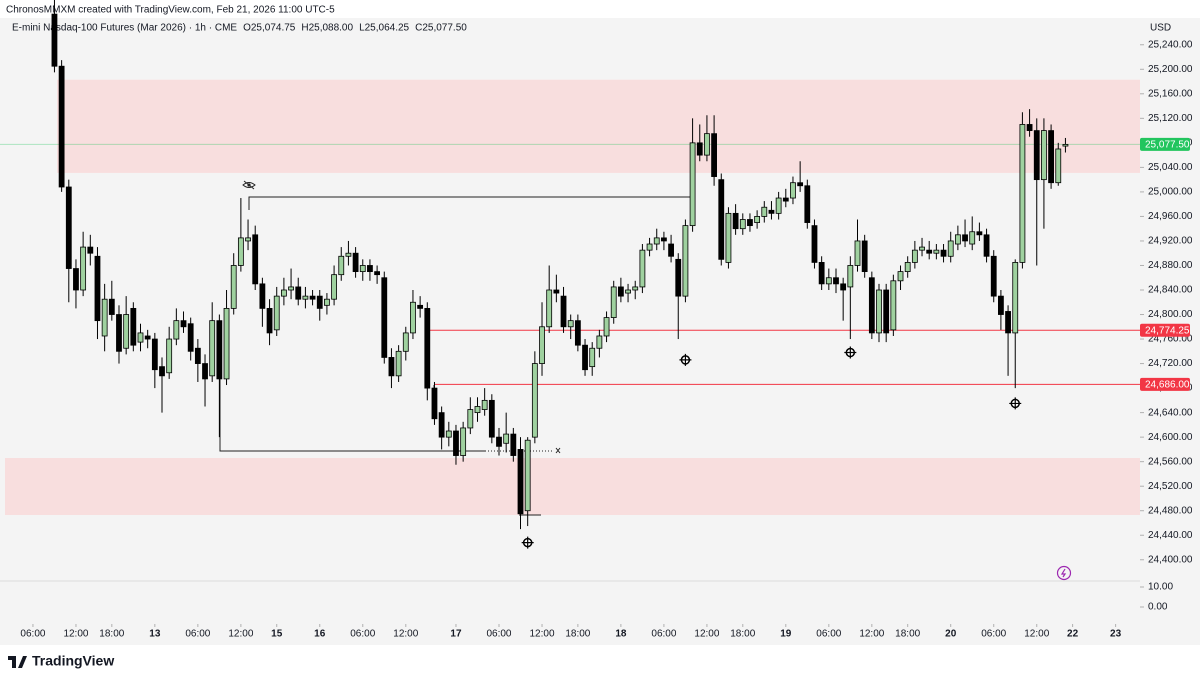  Describe the element at coordinates (327, 28) in the screenshot. I see `ohlc-value: H25,088.00` at that location.